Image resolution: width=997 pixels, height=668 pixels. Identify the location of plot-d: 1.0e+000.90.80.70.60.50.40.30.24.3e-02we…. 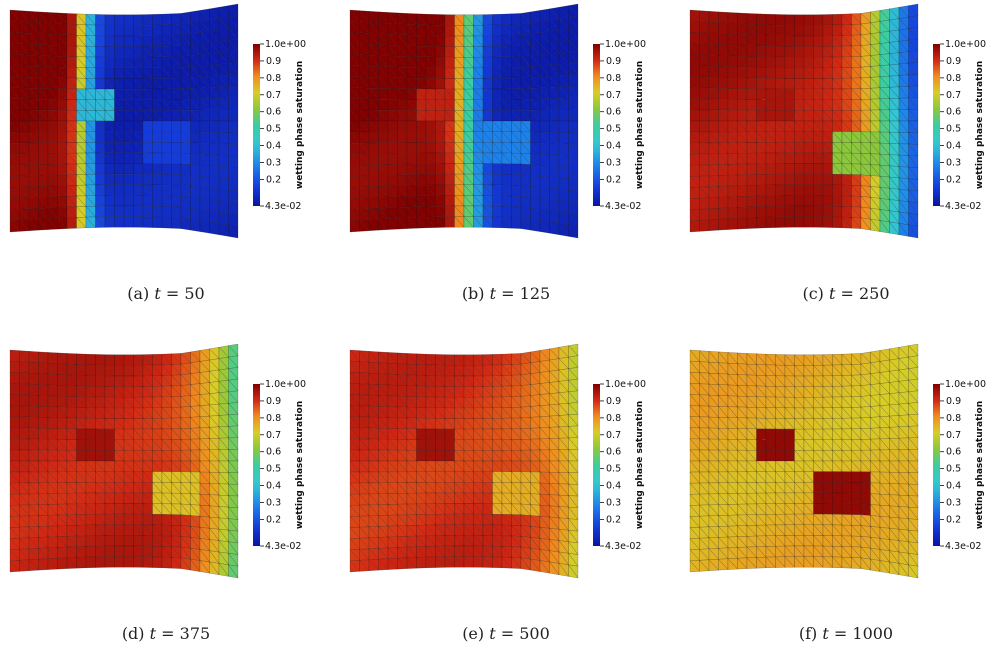
(157, 461).